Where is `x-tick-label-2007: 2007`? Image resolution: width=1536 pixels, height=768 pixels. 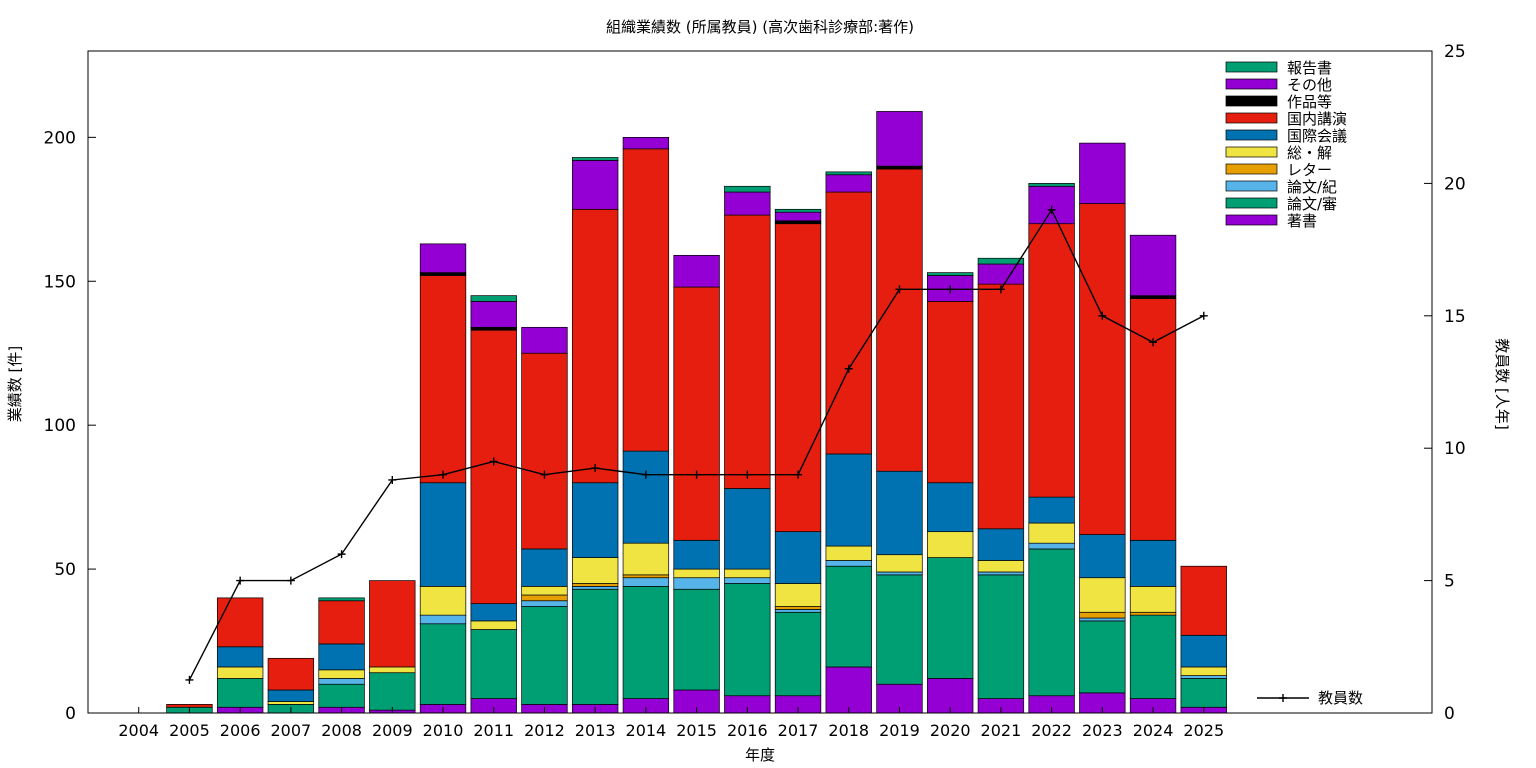 x-tick-label-2007: 2007 is located at coordinates (291, 730).